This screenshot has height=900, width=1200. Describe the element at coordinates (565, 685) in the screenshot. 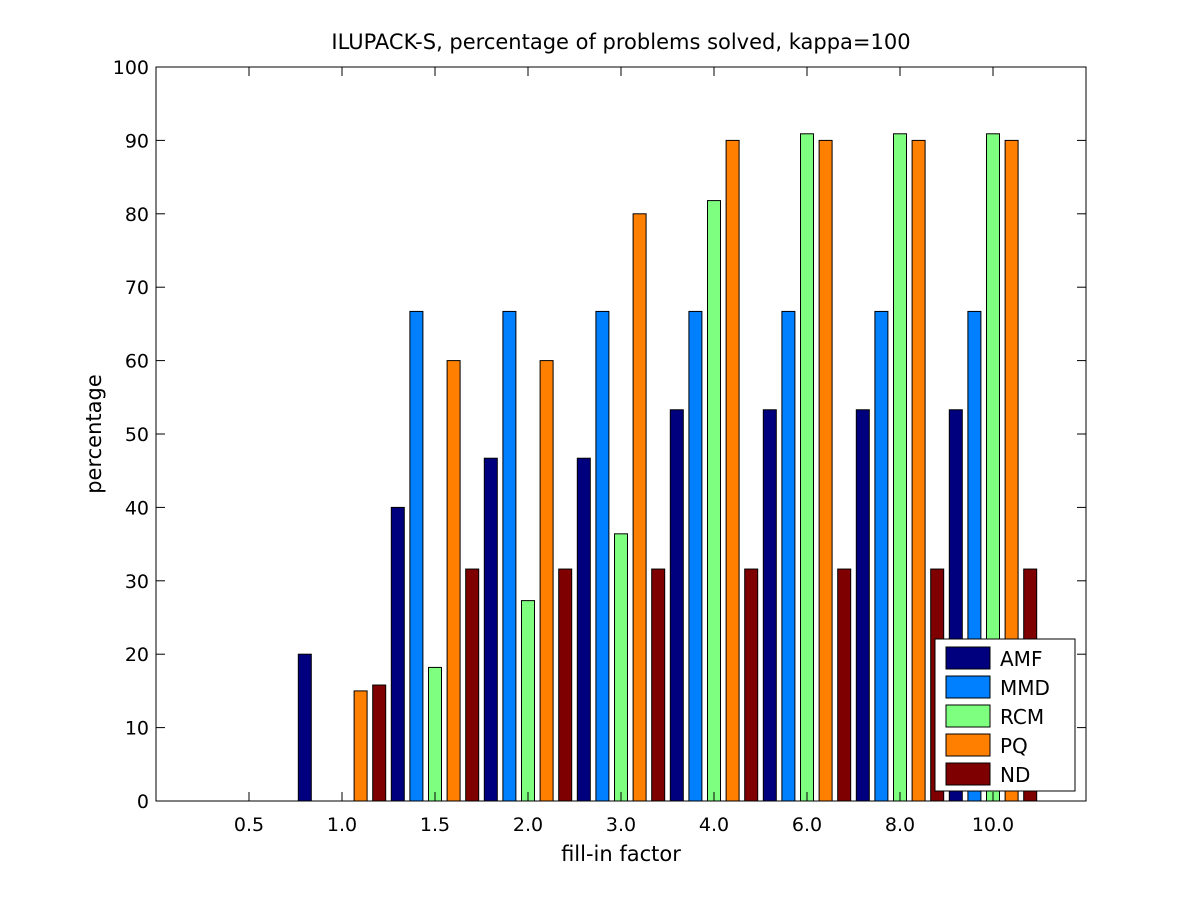

I see `bar-nd-2.0` at that location.